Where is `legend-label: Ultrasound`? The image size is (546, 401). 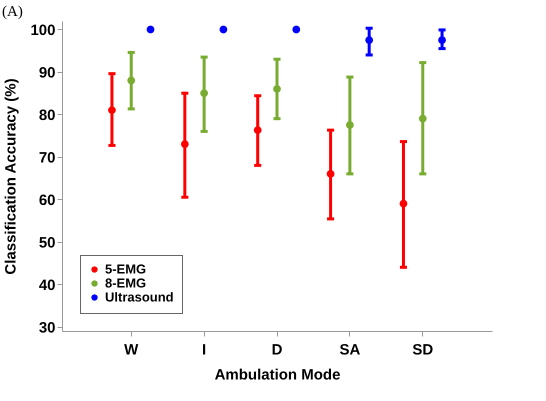 legend-label: Ultrasound is located at coordinates (139, 297).